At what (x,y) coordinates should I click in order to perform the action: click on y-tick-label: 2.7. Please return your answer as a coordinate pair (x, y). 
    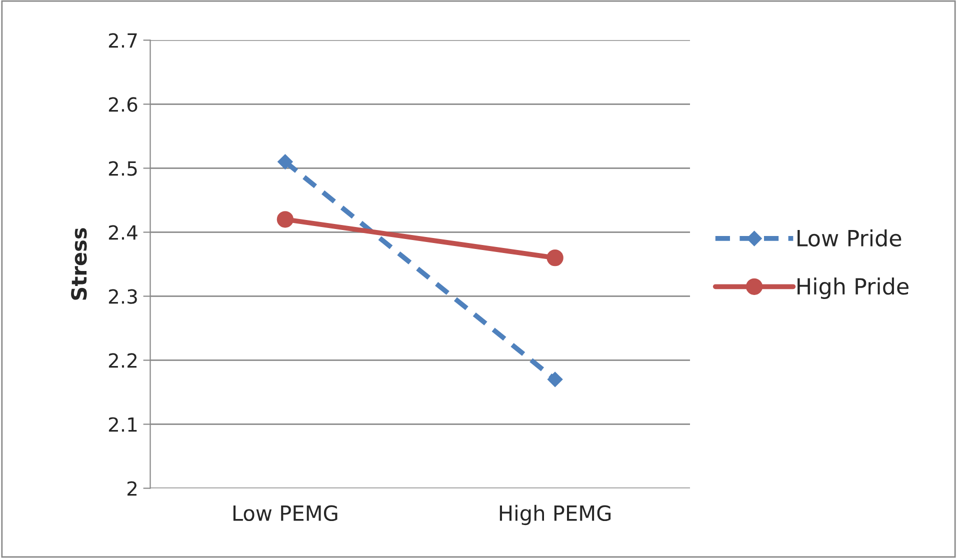
    Looking at the image, I should click on (122, 40).